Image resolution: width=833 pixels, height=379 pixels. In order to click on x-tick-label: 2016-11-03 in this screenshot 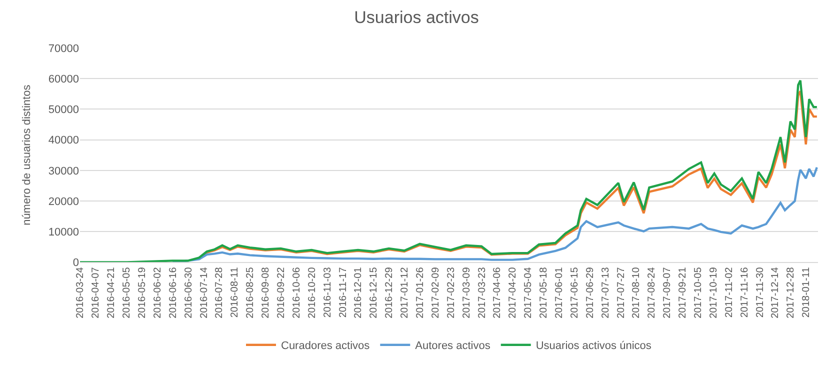, I will do `click(328, 292)`.